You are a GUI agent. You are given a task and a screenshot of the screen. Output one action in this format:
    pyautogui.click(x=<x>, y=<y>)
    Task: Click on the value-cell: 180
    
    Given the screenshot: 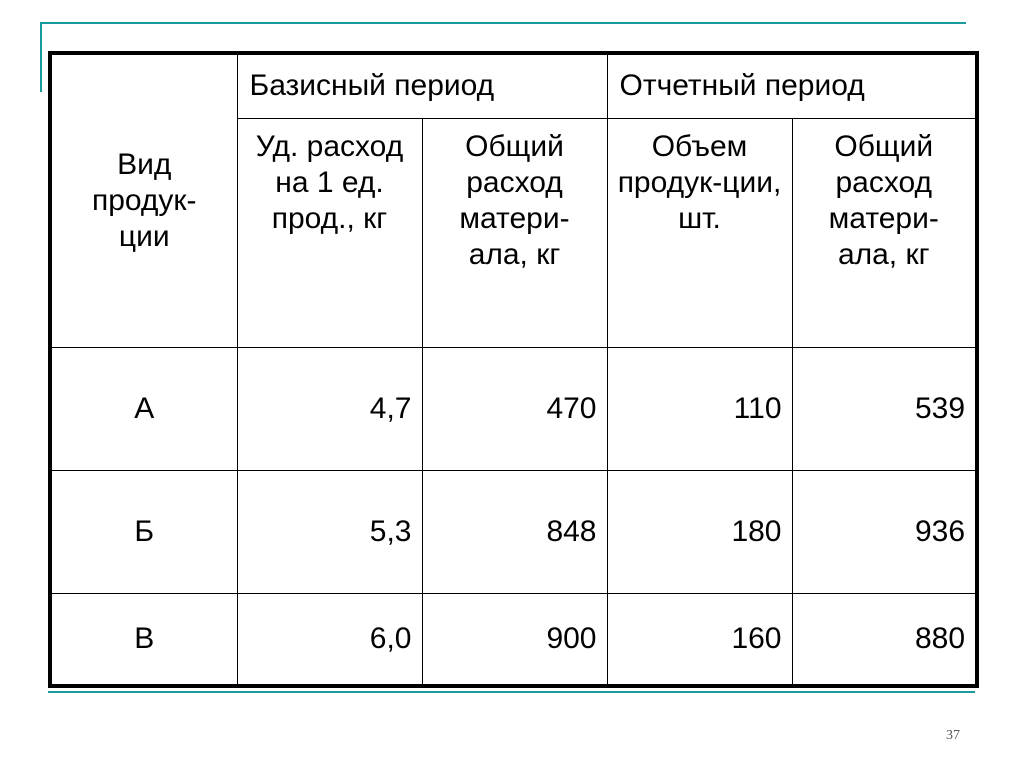 What is the action you would take?
    pyautogui.click(x=699, y=531)
    